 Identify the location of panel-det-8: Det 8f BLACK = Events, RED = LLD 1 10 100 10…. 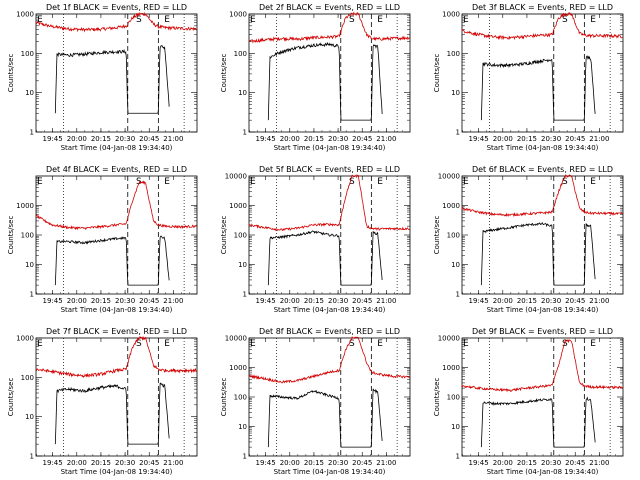
(315, 401).